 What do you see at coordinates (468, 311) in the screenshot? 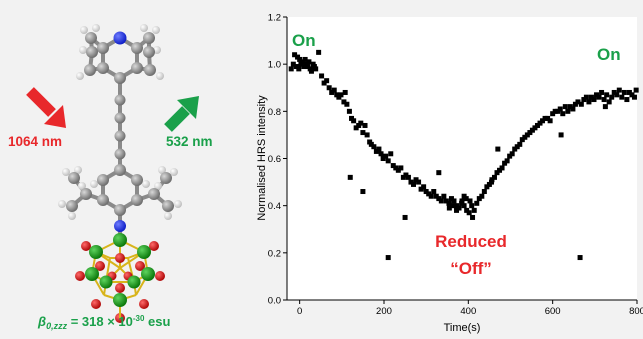
I see `x-tick-label: 400` at bounding box center [468, 311].